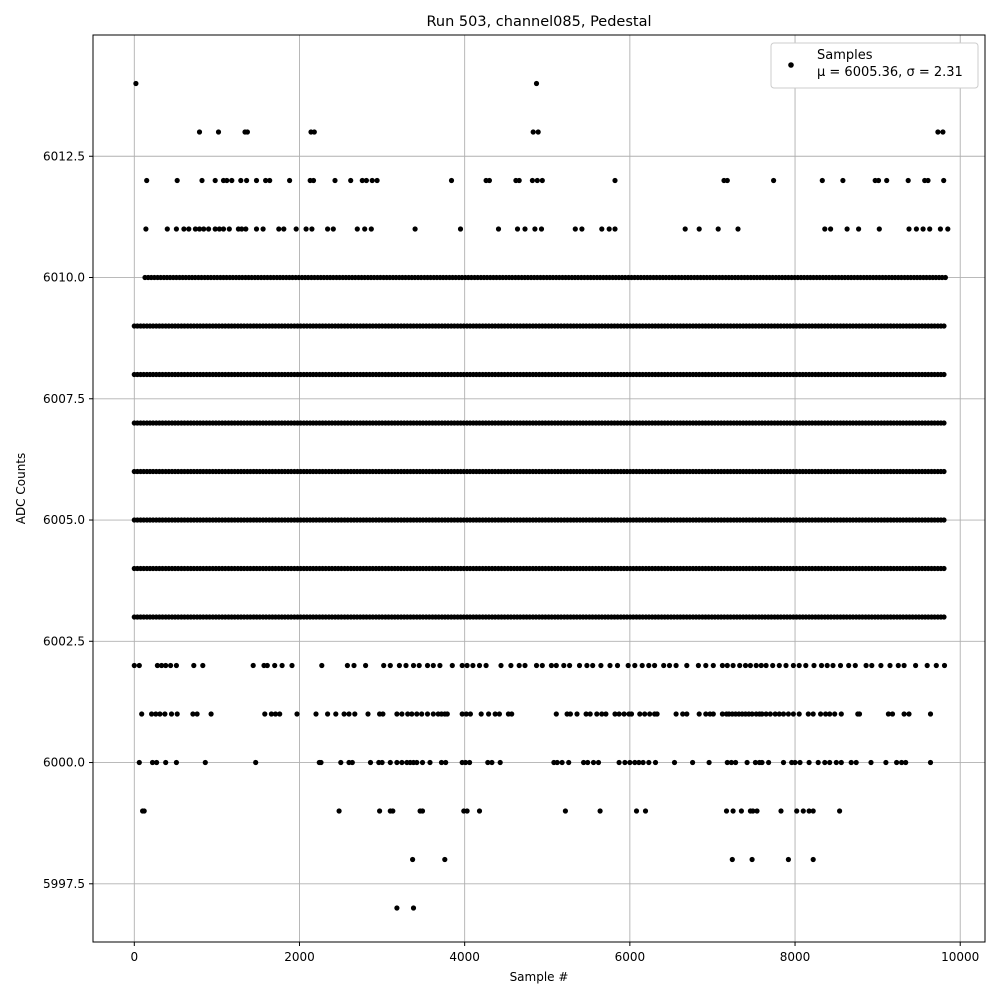  What do you see at coordinates (464, 957) in the screenshot?
I see `x-tick-label: 4000` at bounding box center [464, 957].